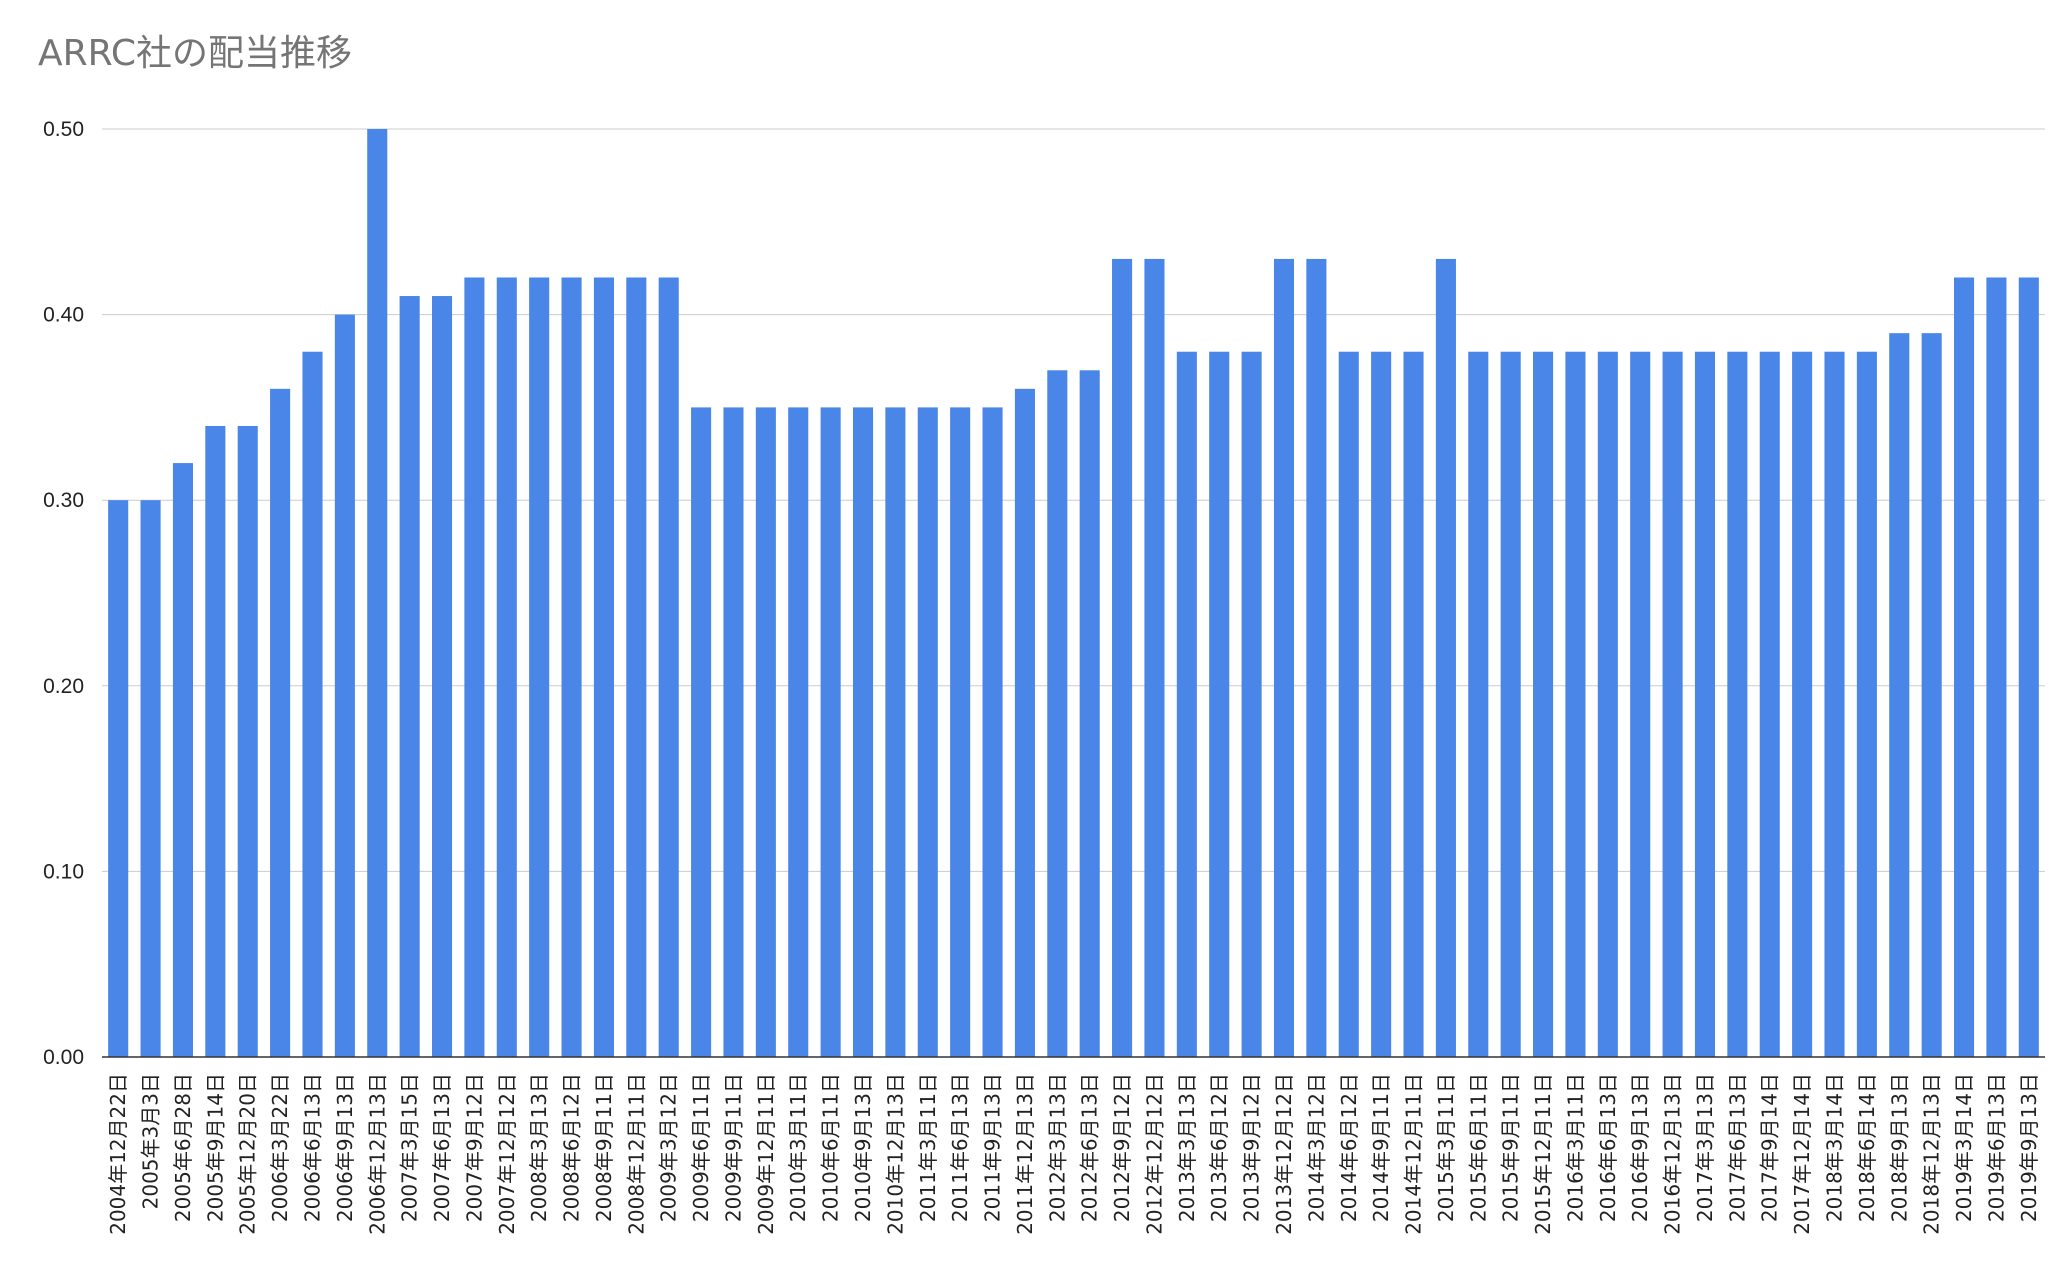 The width and height of the screenshot is (2062, 1268). Describe the element at coordinates (63, 315) in the screenshot. I see `y-tick-label: 0.40` at that location.